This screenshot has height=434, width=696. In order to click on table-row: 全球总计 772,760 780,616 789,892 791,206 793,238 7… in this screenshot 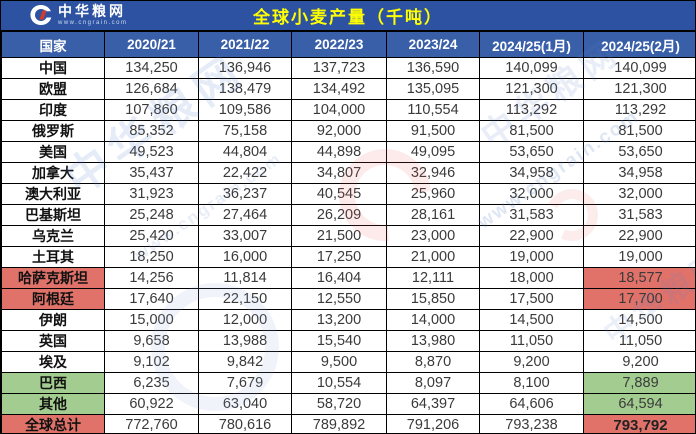, I will do `click(348, 423)`.